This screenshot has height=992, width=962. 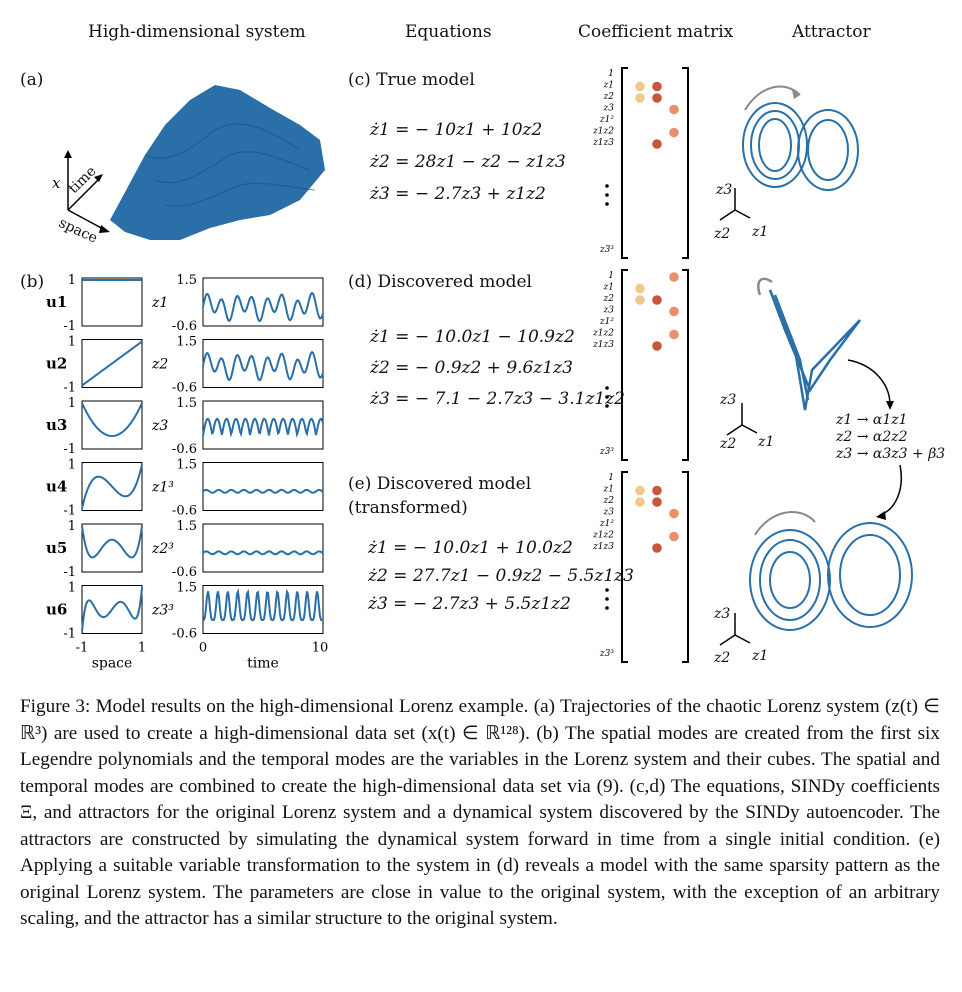 What do you see at coordinates (872, 420) in the screenshot?
I see `transform-rule-1: z1 → α1z1` at bounding box center [872, 420].